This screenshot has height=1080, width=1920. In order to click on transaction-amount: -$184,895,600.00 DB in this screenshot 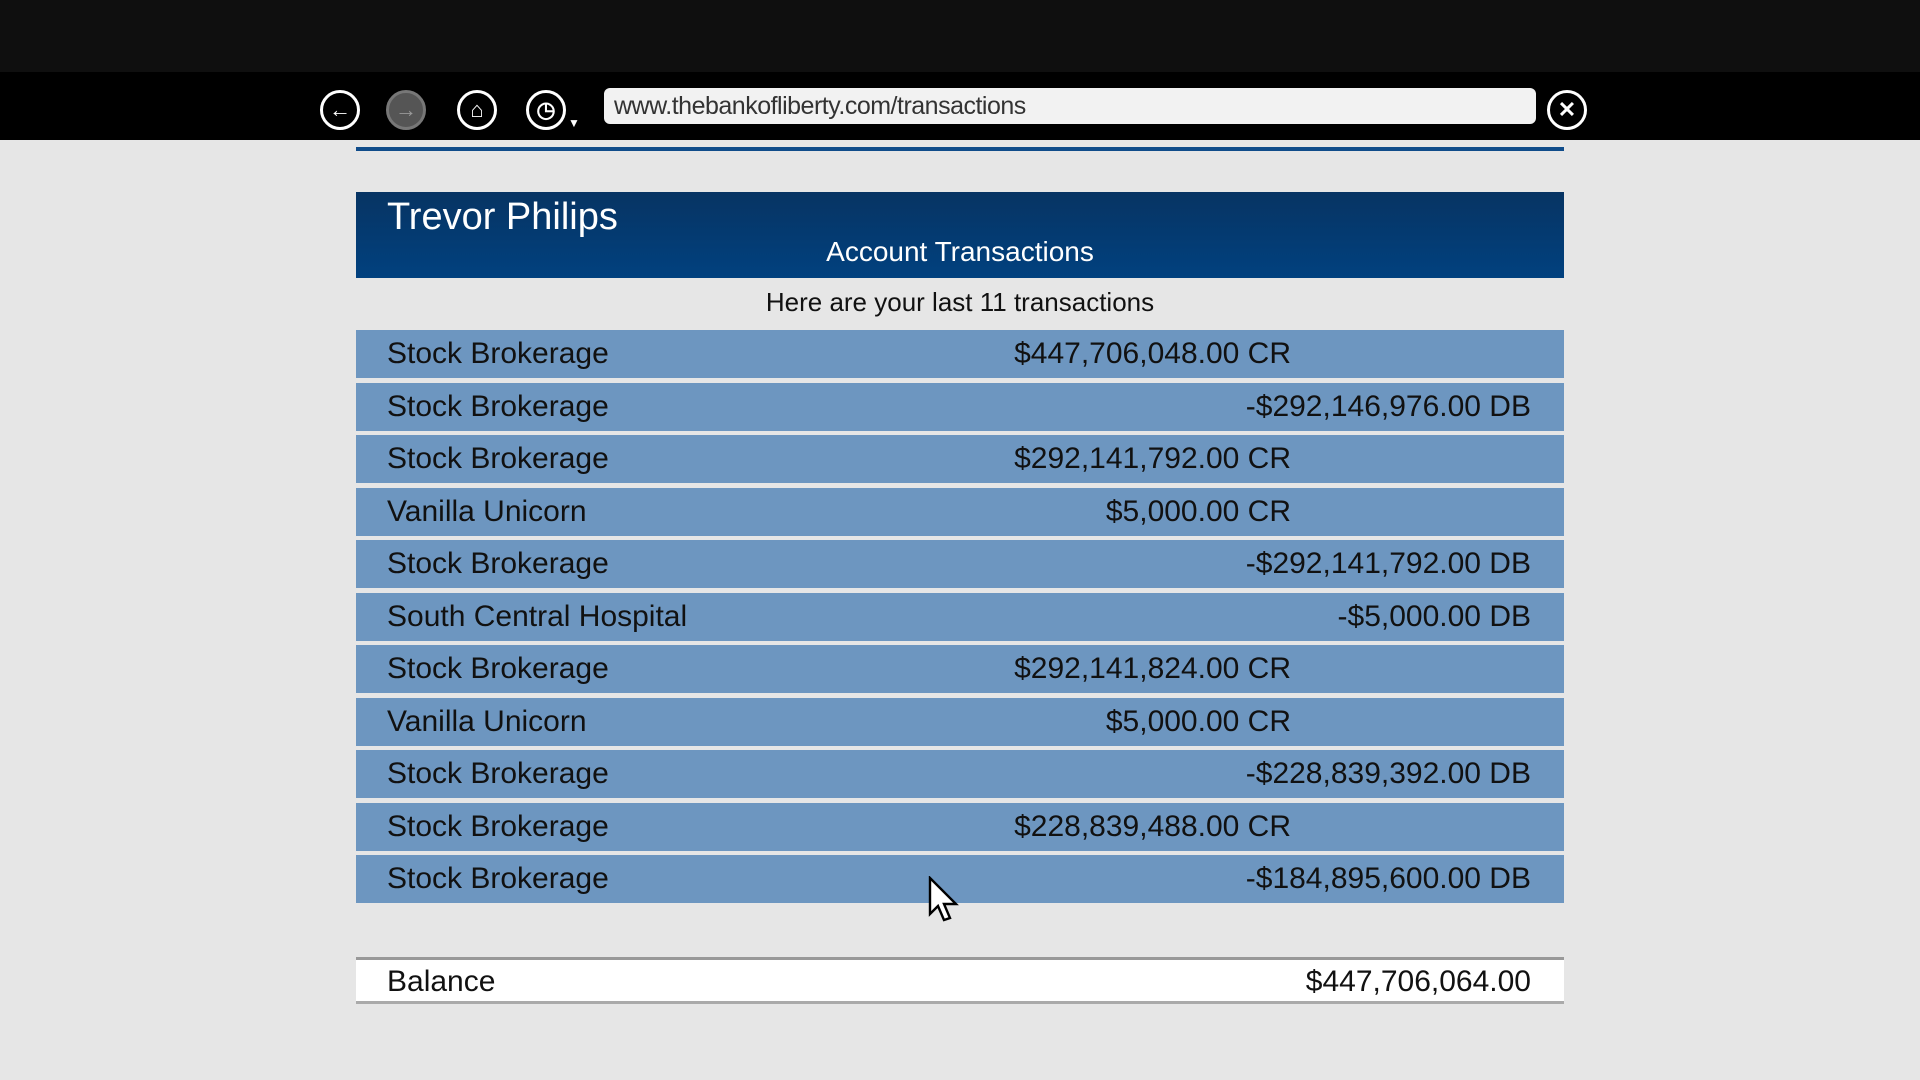, I will do `click(1388, 878)`.